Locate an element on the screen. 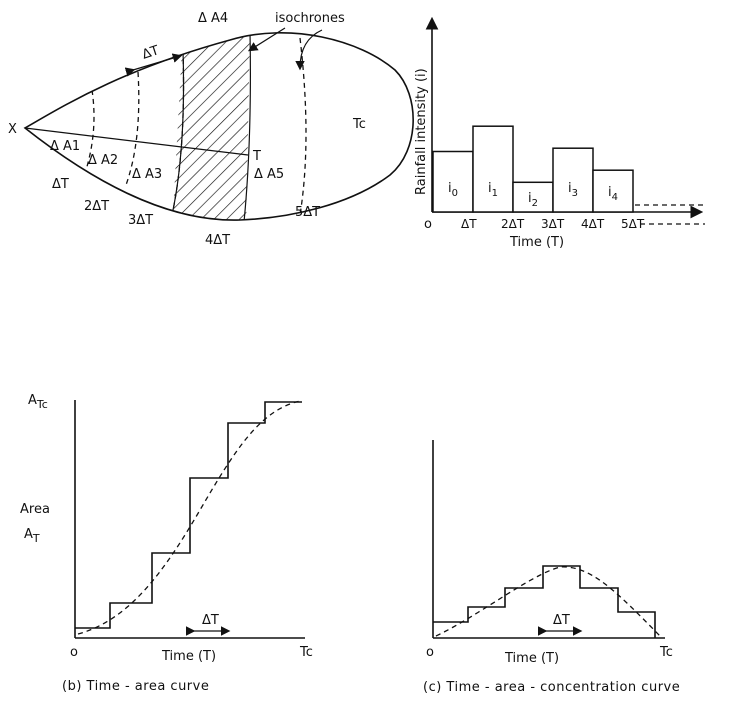  isochrones is located at coordinates (196, 126).